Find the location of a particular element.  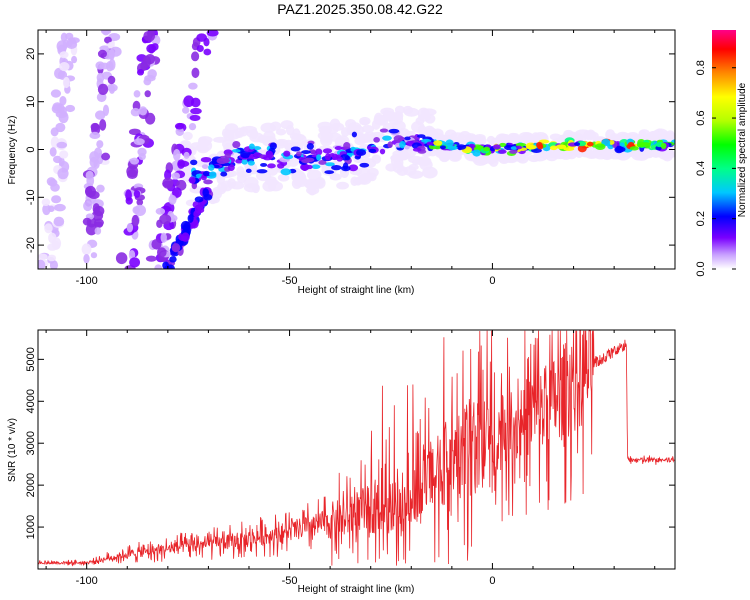

colorbar-tick-label: 0.0 is located at coordinates (701, 268).